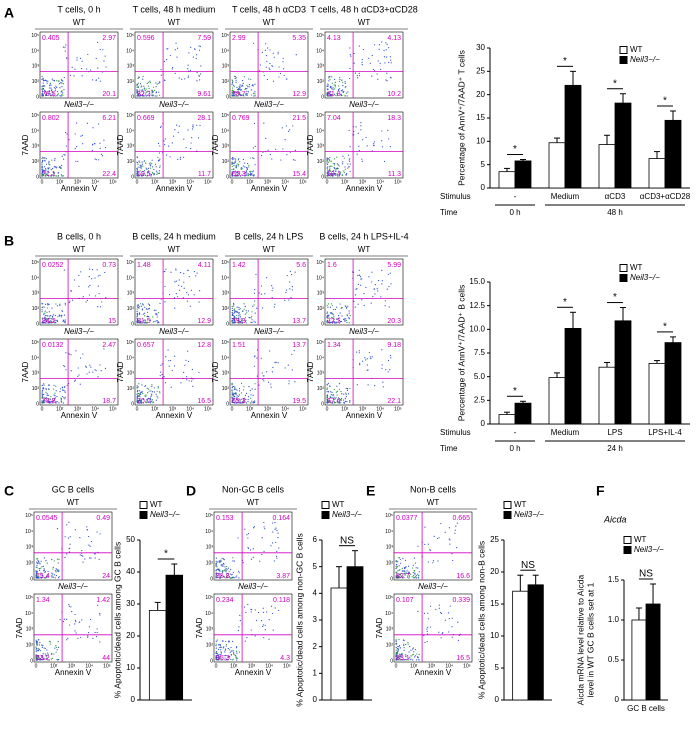  I want to click on flow-title: B cells, 24 h medium, so click(174, 236).